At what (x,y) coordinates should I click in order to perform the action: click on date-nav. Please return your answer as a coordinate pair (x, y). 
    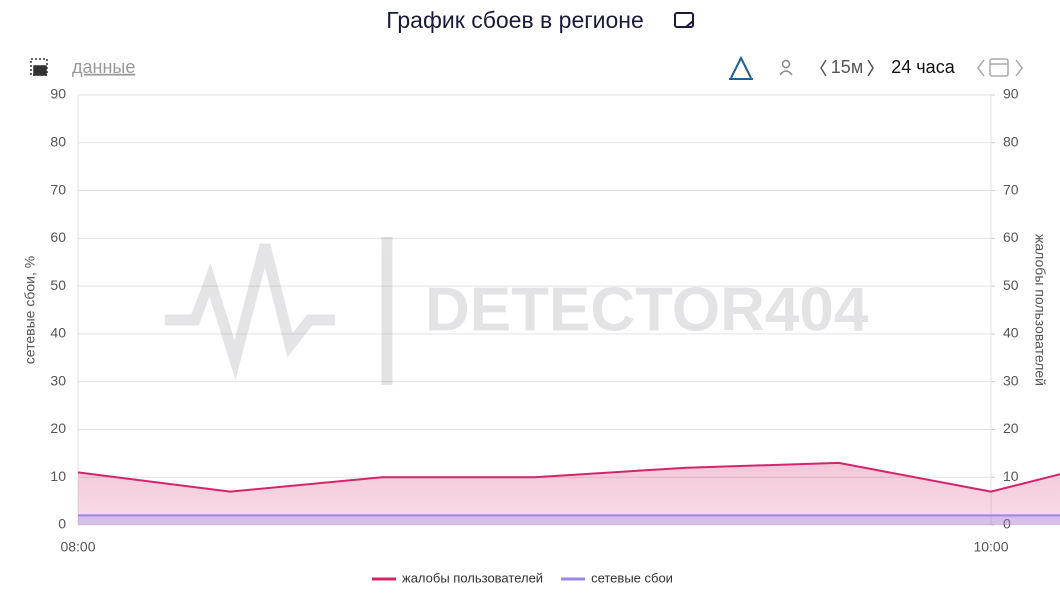
    Looking at the image, I should click on (1000, 67).